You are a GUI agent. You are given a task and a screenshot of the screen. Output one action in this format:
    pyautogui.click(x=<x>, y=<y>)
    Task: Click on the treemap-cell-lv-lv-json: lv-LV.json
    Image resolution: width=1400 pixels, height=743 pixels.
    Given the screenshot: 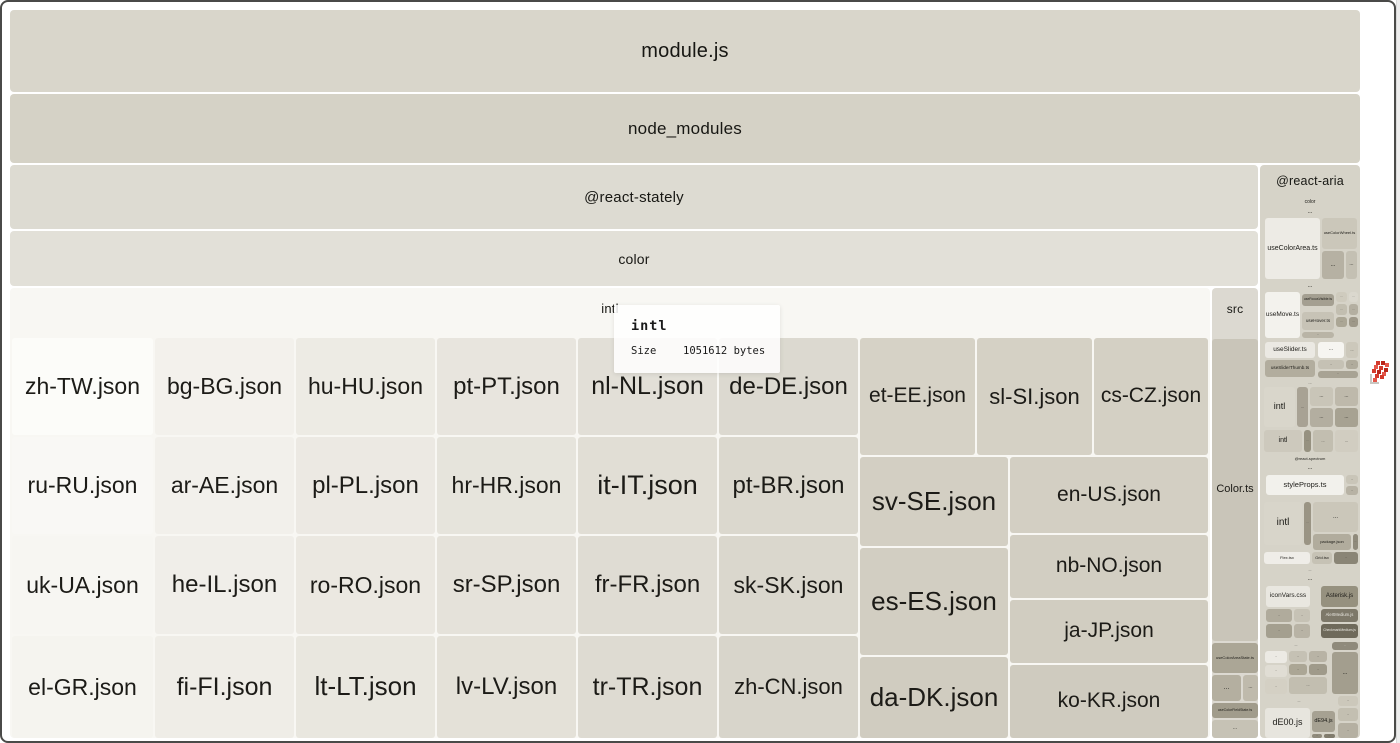 What is the action you would take?
    pyautogui.click(x=506, y=687)
    